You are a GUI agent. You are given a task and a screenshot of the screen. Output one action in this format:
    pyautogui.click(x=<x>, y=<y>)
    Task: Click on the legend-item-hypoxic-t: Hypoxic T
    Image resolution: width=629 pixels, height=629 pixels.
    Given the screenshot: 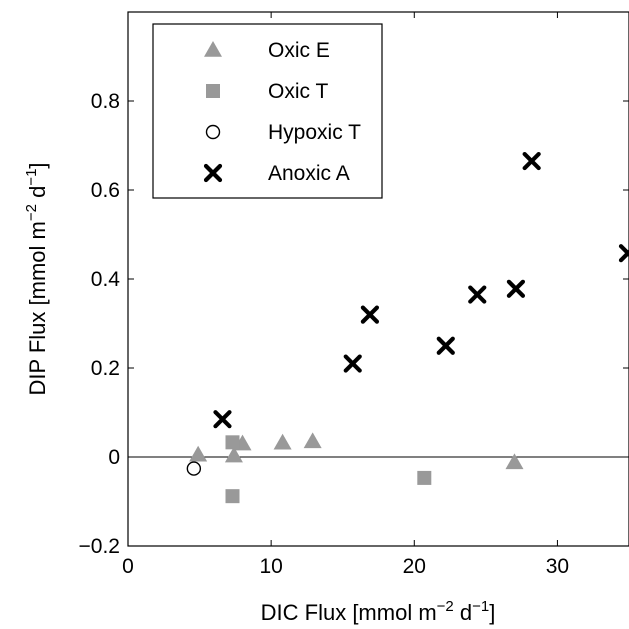 What is the action you would take?
    pyautogui.click(x=283, y=132)
    